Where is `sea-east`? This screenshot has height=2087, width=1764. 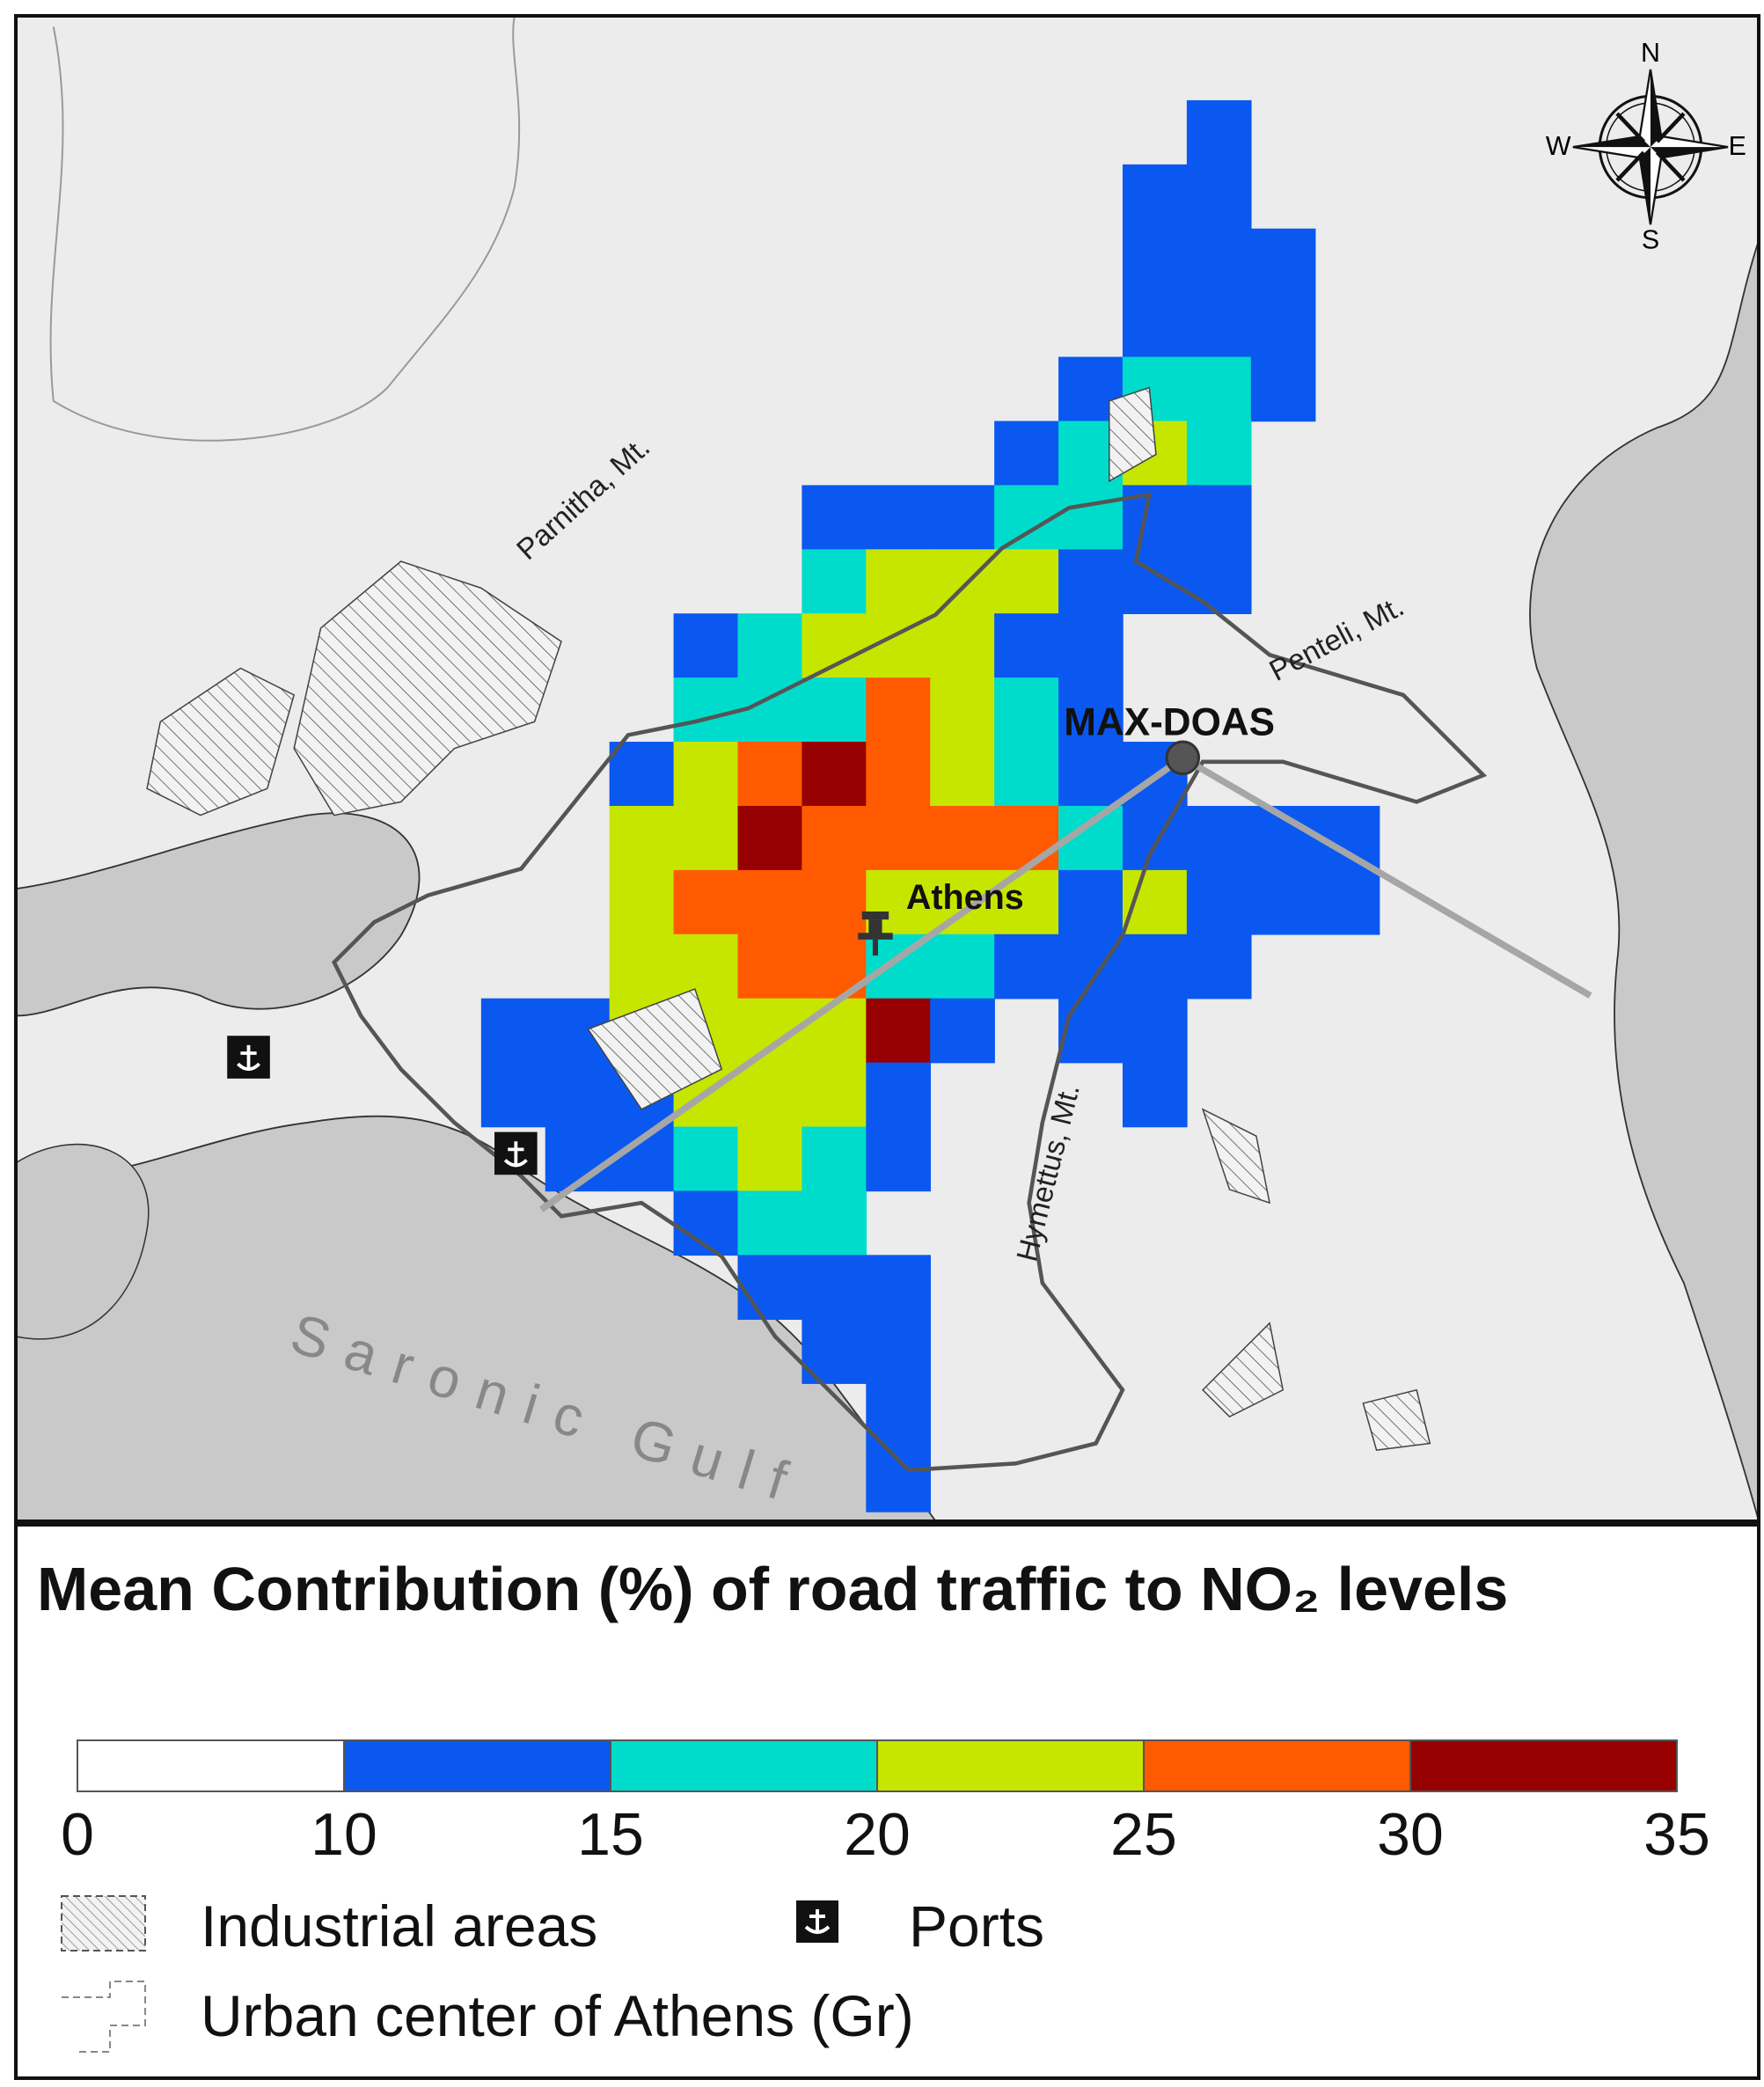 sea-east is located at coordinates (1644, 880).